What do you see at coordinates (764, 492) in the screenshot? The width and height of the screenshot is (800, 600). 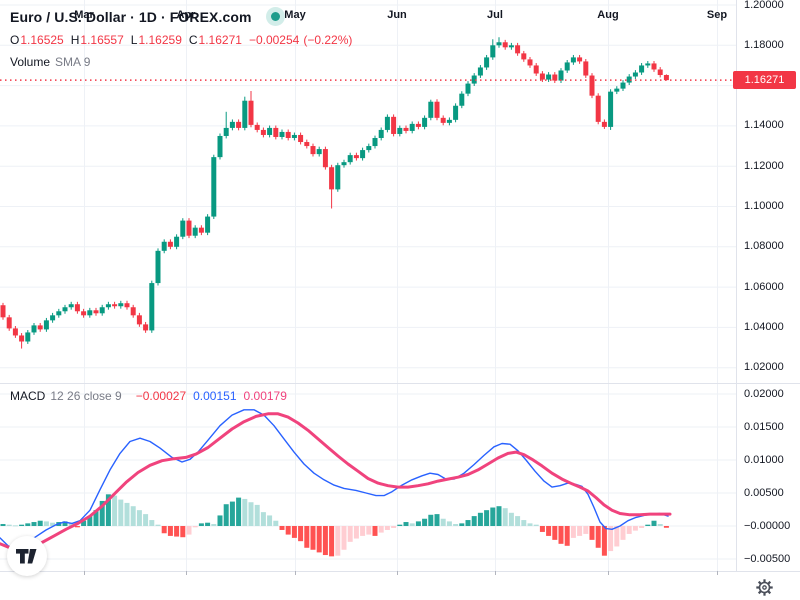 I see `macd-axis-label: 0.00500` at bounding box center [764, 492].